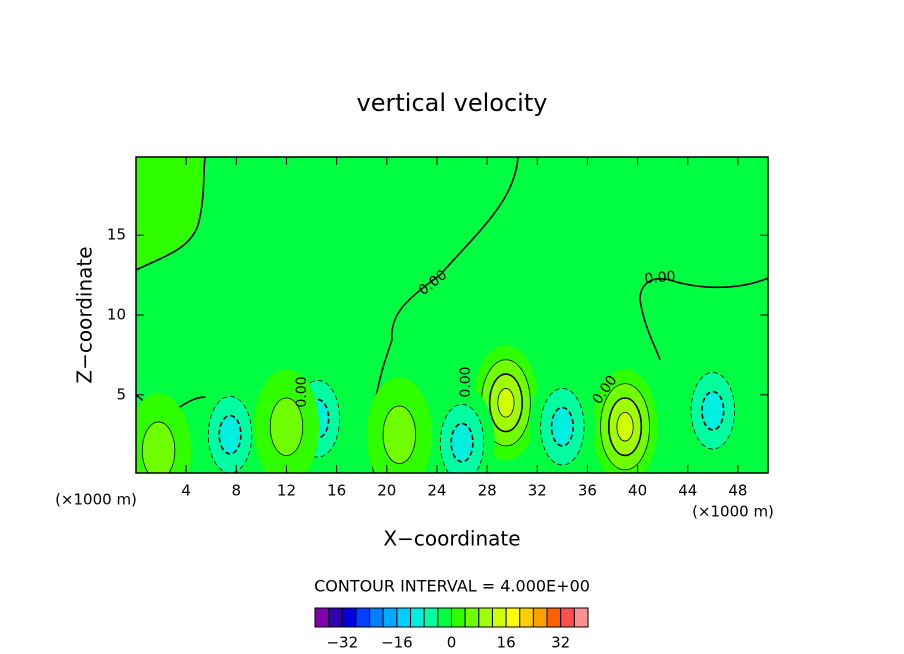 Image resolution: width=904 pixels, height=654 pixels. I want to click on colorbar-tick-label: 16, so click(506, 643).